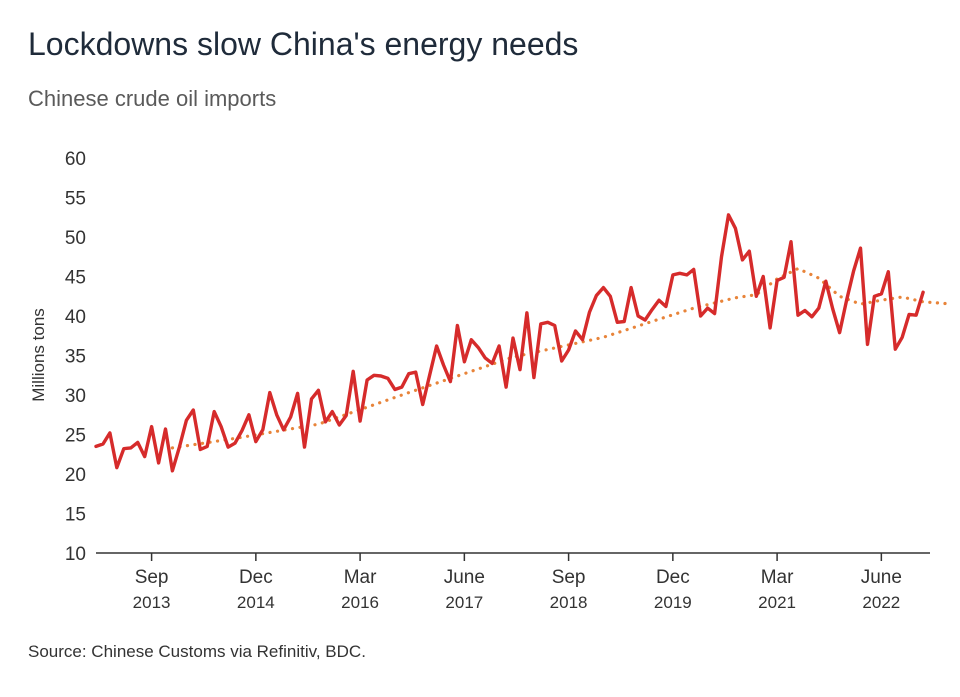 The width and height of the screenshot is (960, 697). What do you see at coordinates (75, 554) in the screenshot?
I see `y-tick-label: 10` at bounding box center [75, 554].